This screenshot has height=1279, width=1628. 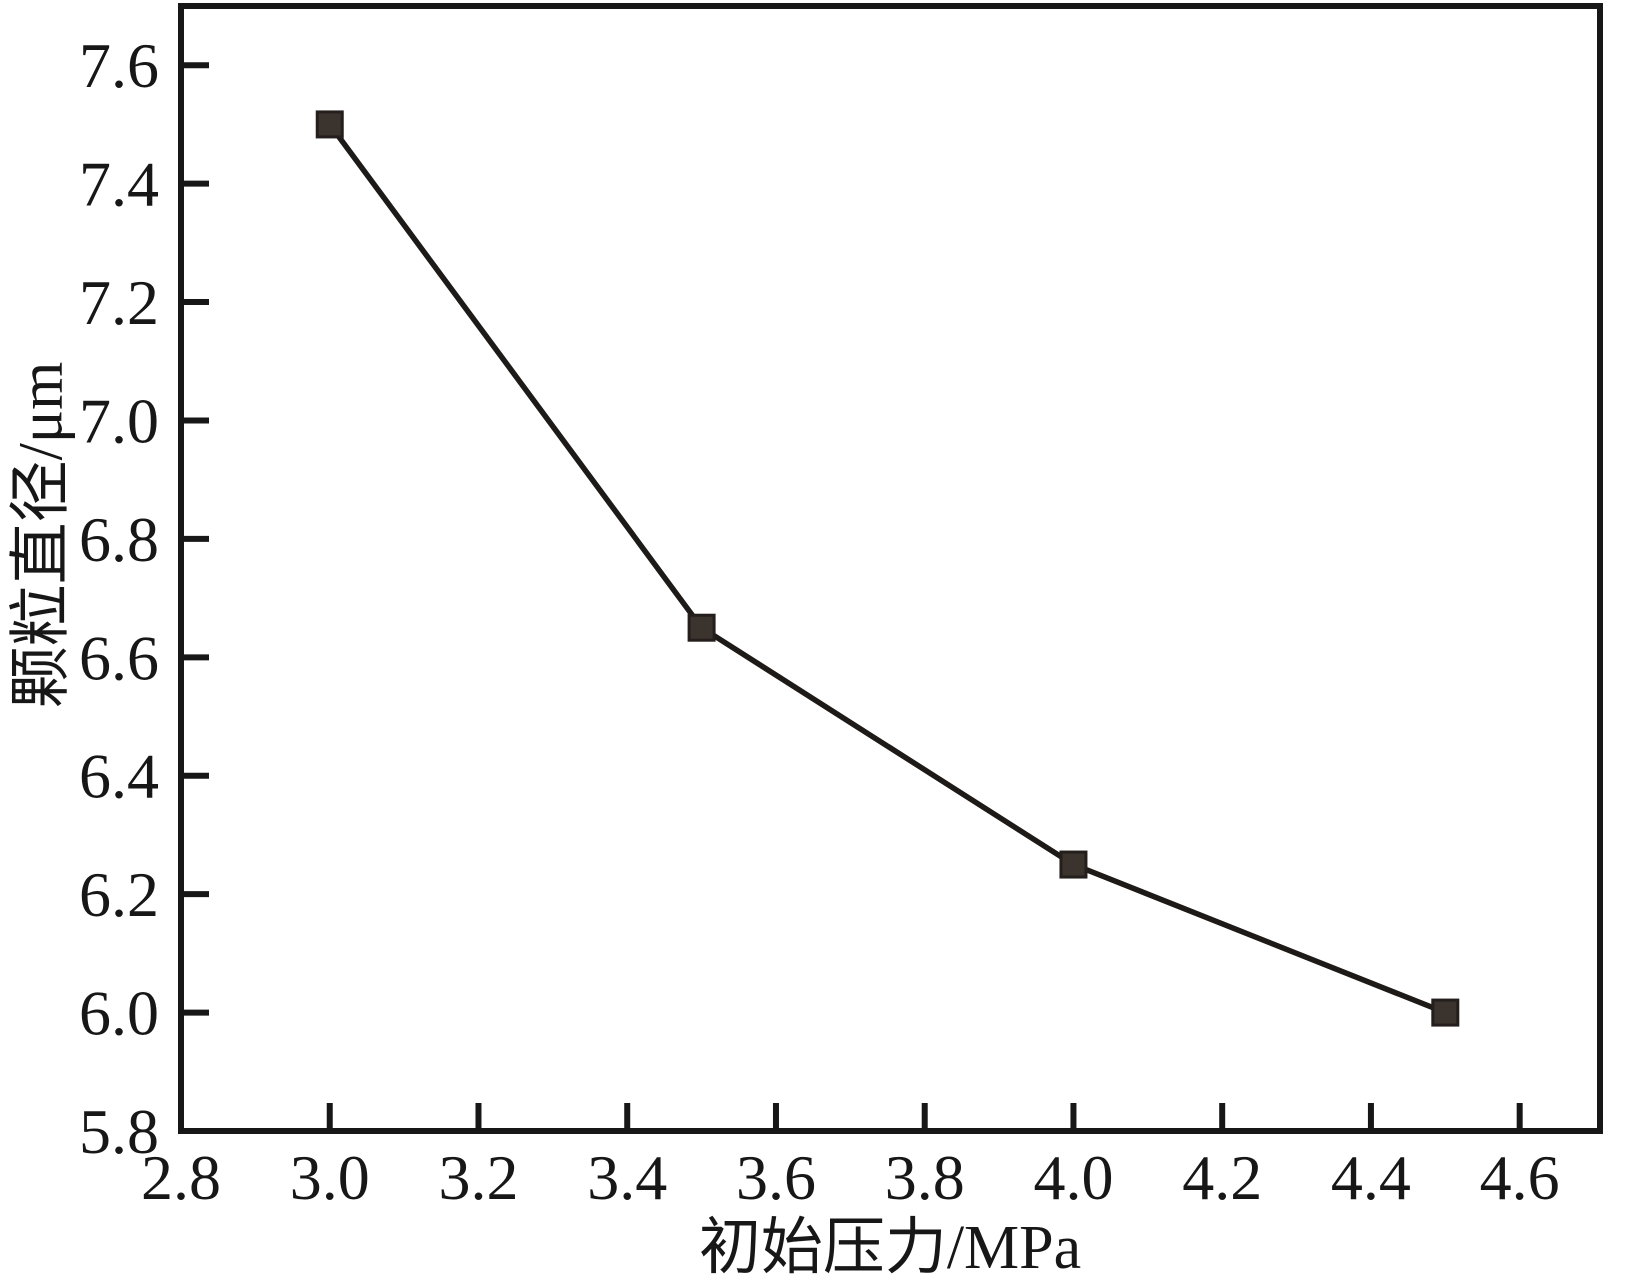 What do you see at coordinates (1073, 1177) in the screenshot?
I see `x-tick-label: 4.0` at bounding box center [1073, 1177].